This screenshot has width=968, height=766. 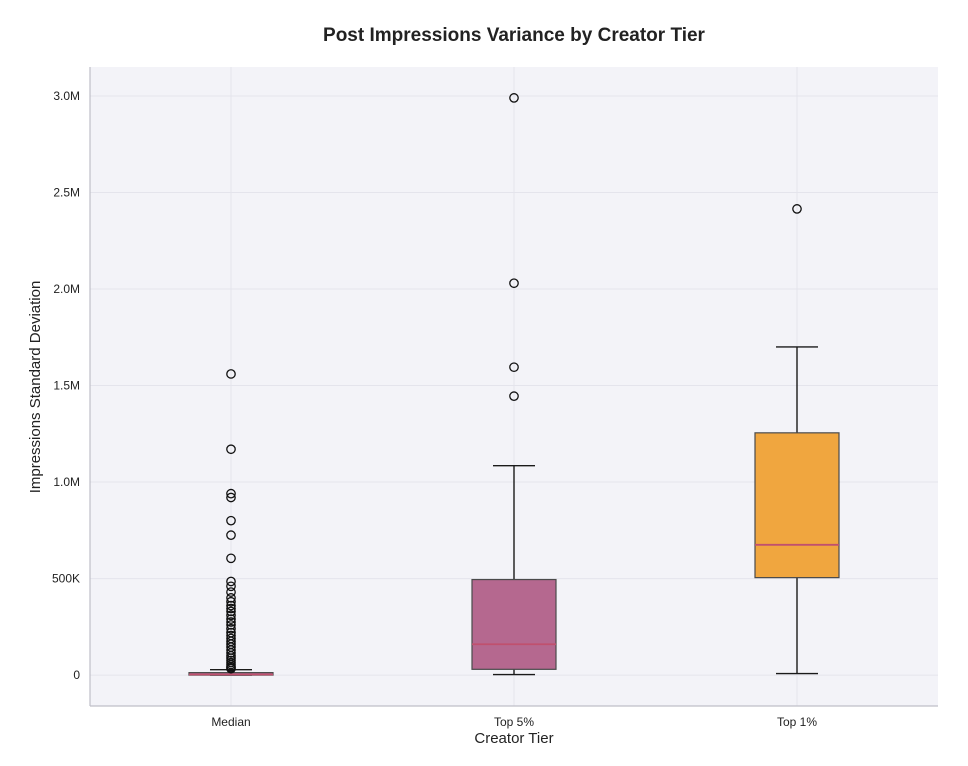 I want to click on y-tick-label: 0, so click(x=76, y=675).